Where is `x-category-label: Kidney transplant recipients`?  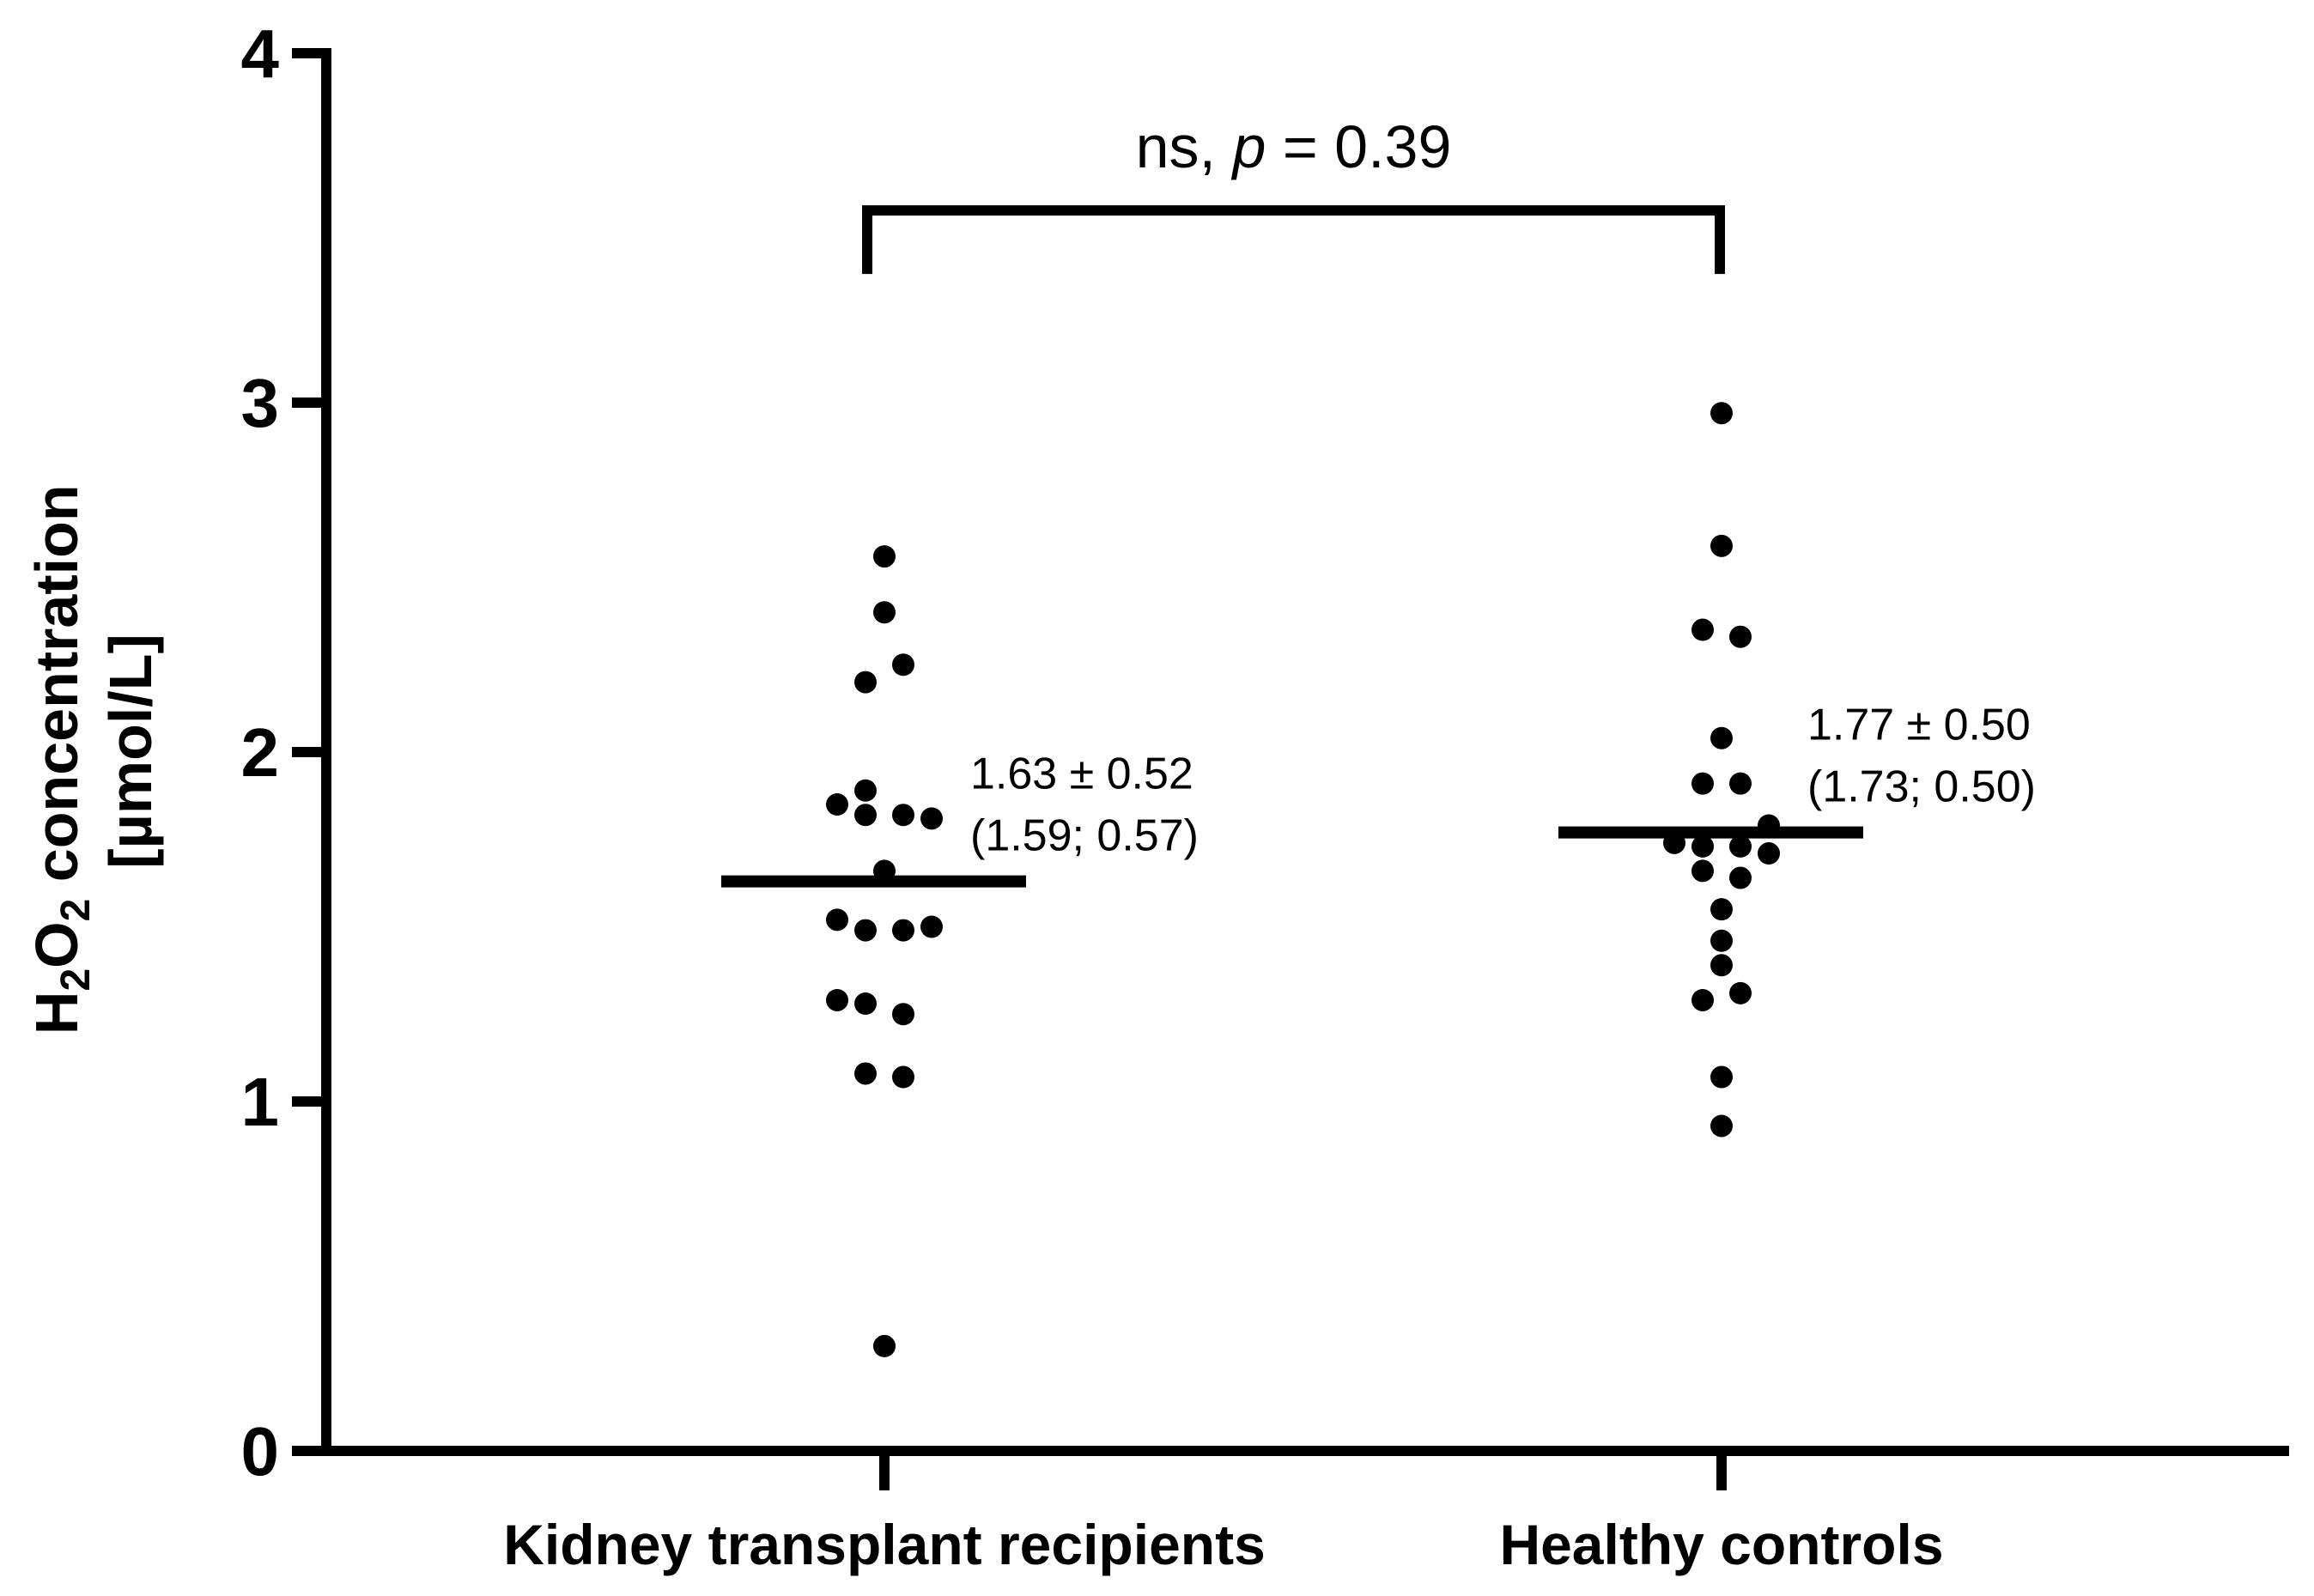 x-category-label: Kidney transplant recipients is located at coordinates (885, 1544).